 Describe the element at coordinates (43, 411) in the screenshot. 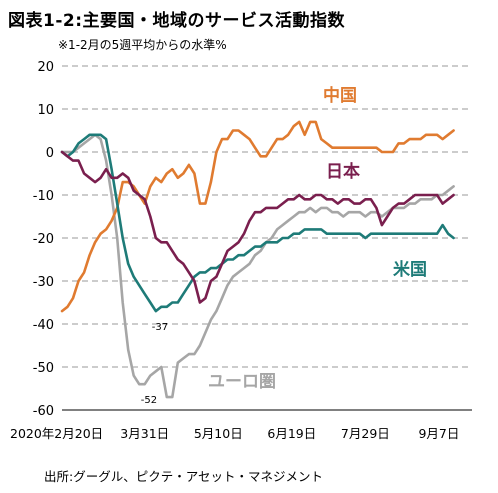

I see `y-tick-label: -60` at that location.